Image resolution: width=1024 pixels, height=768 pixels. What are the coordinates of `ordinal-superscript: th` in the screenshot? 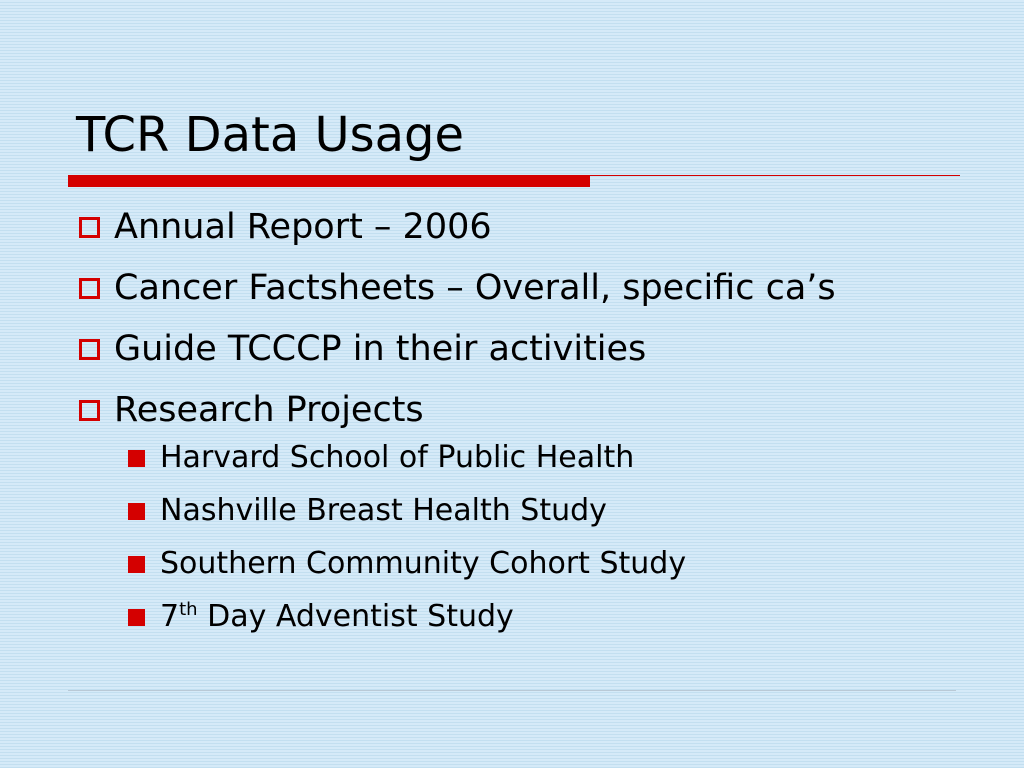 It's located at (188, 609).